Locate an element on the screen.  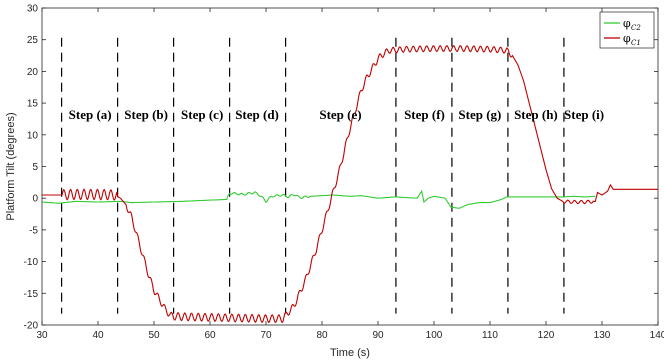
x-tick-label: 120 is located at coordinates (546, 335).